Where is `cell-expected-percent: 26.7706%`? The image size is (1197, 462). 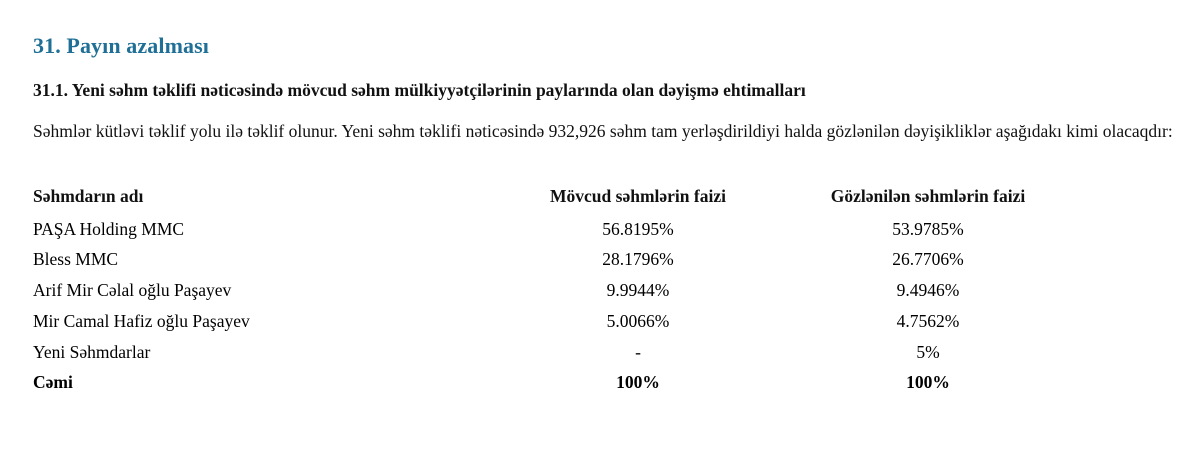
cell-expected-percent: 26.7706% is located at coordinates (928, 259).